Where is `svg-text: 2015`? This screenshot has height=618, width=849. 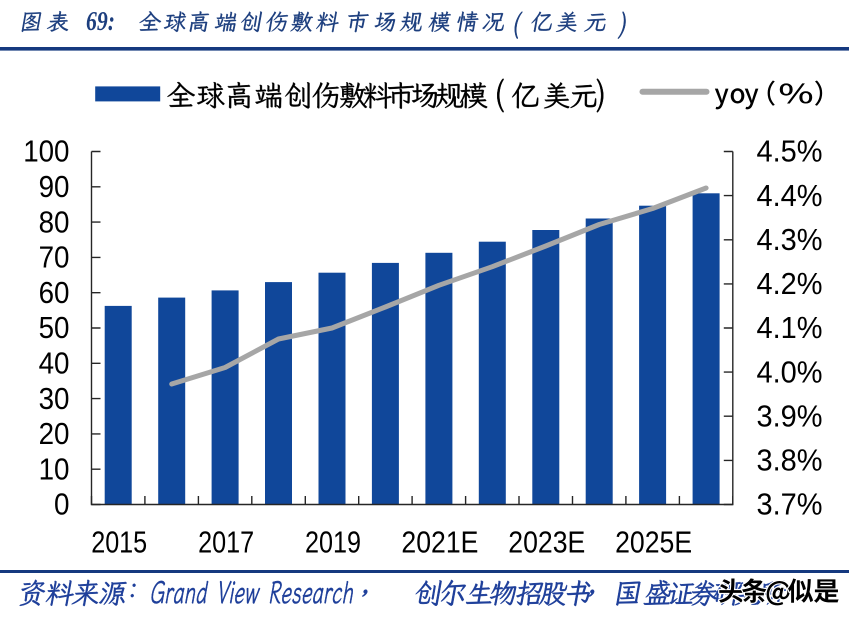 svg-text: 2015 is located at coordinates (119, 542).